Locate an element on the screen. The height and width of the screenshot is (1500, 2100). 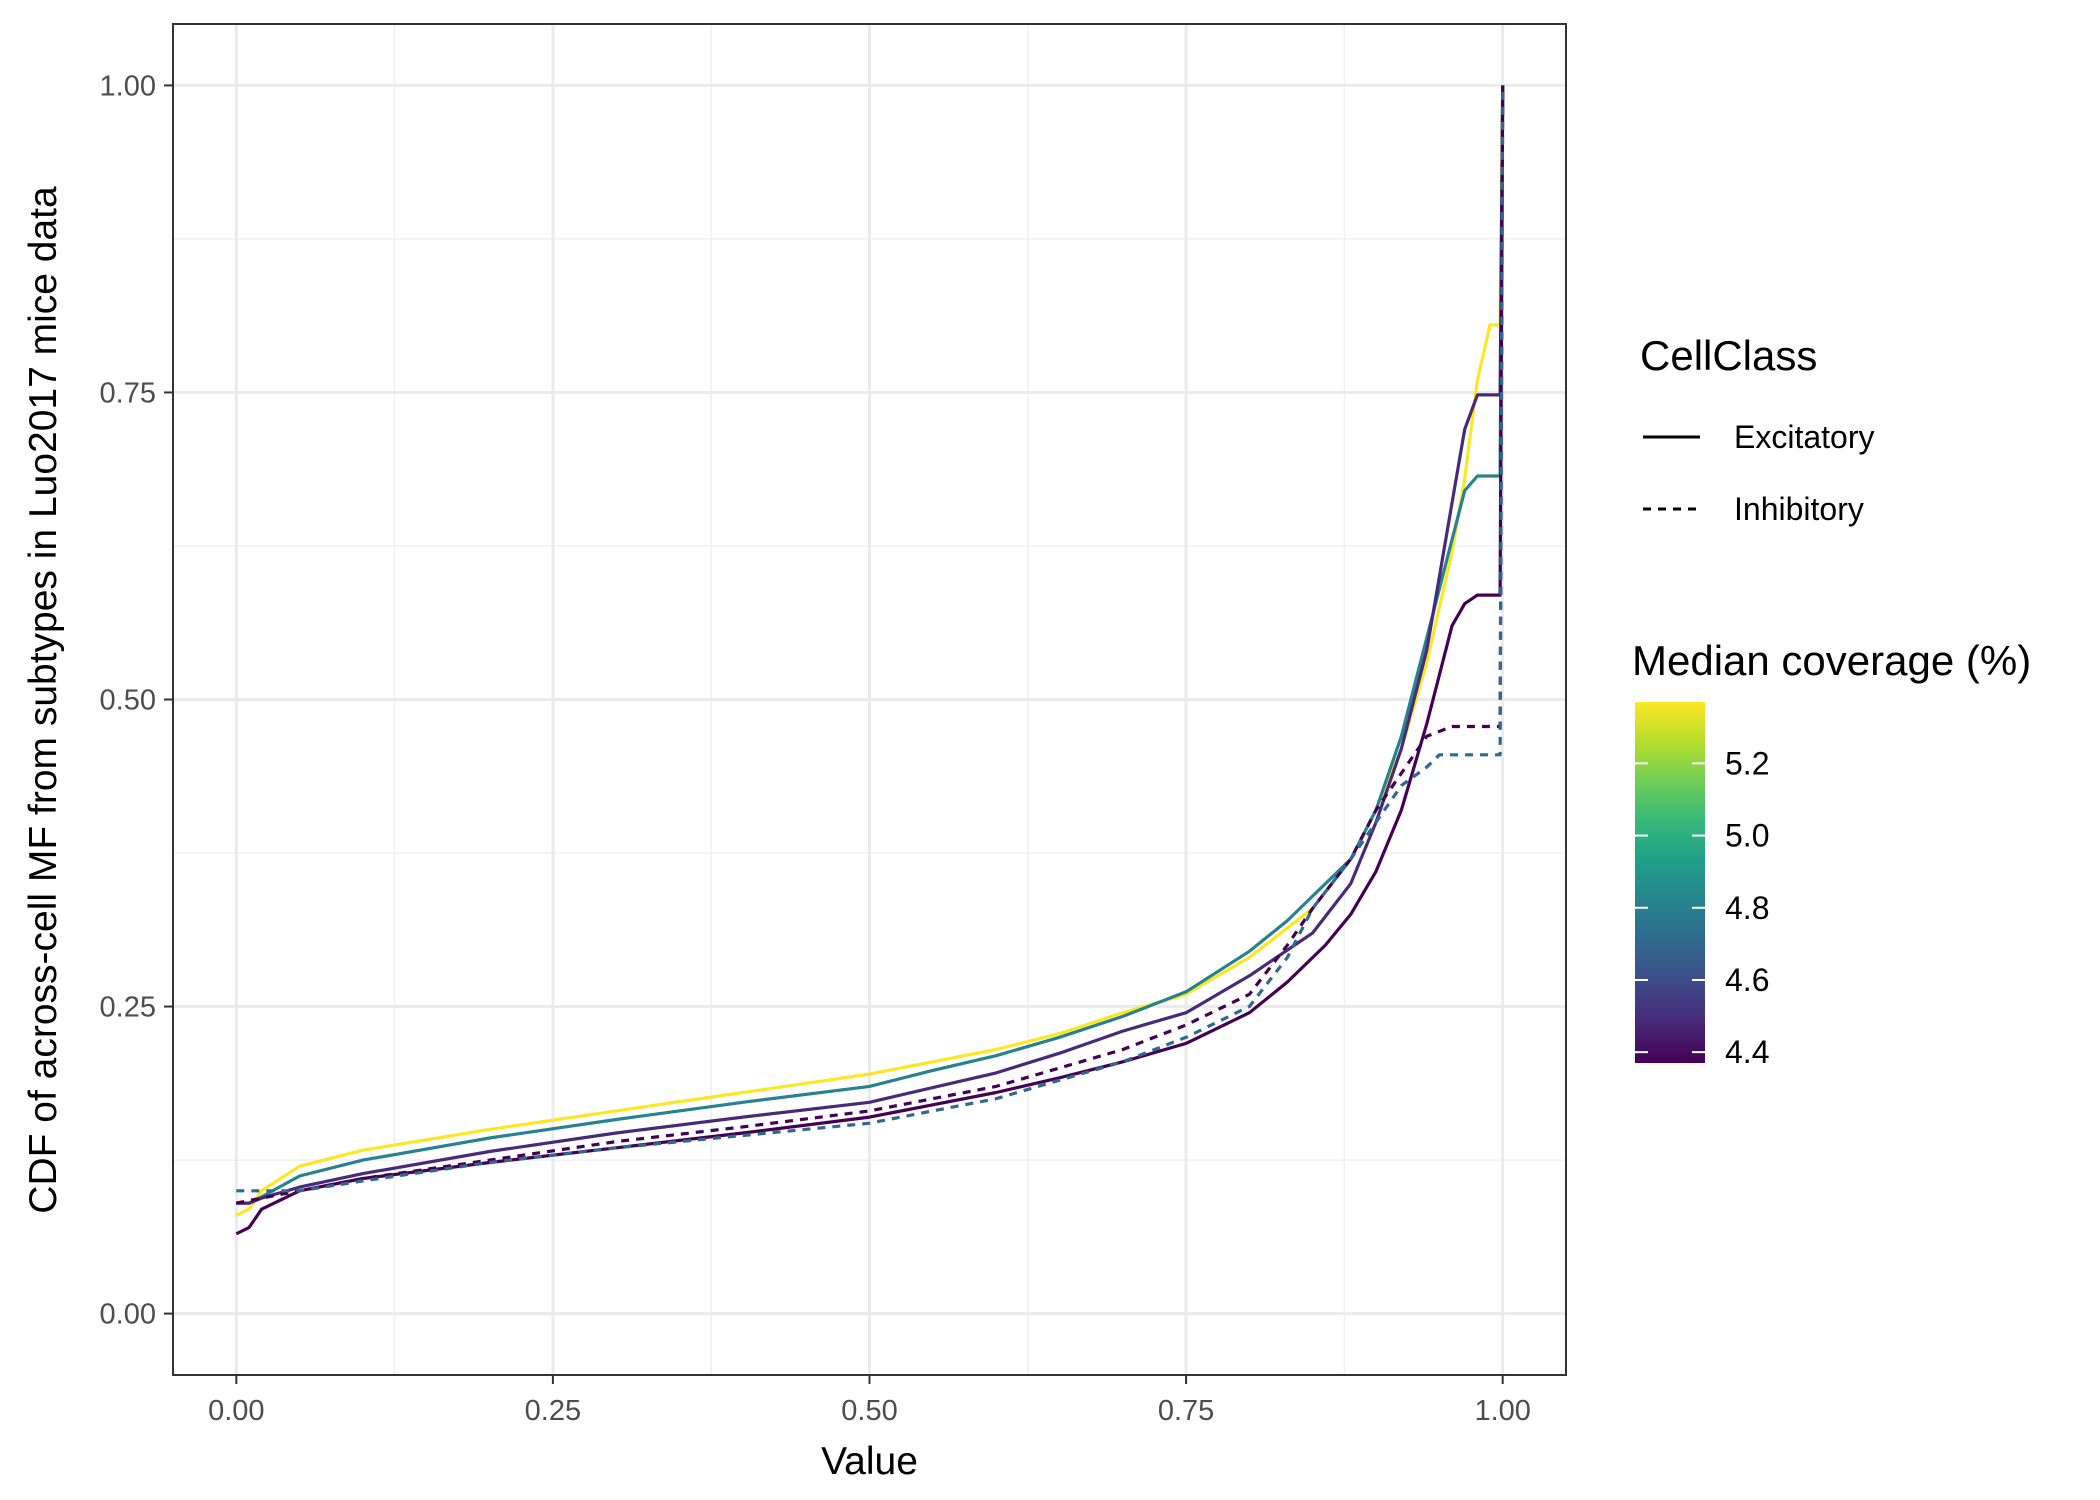
colorbar-ticks: 4.4 4.6 4.8 5.0 5.2 is located at coordinates (1702, 907).